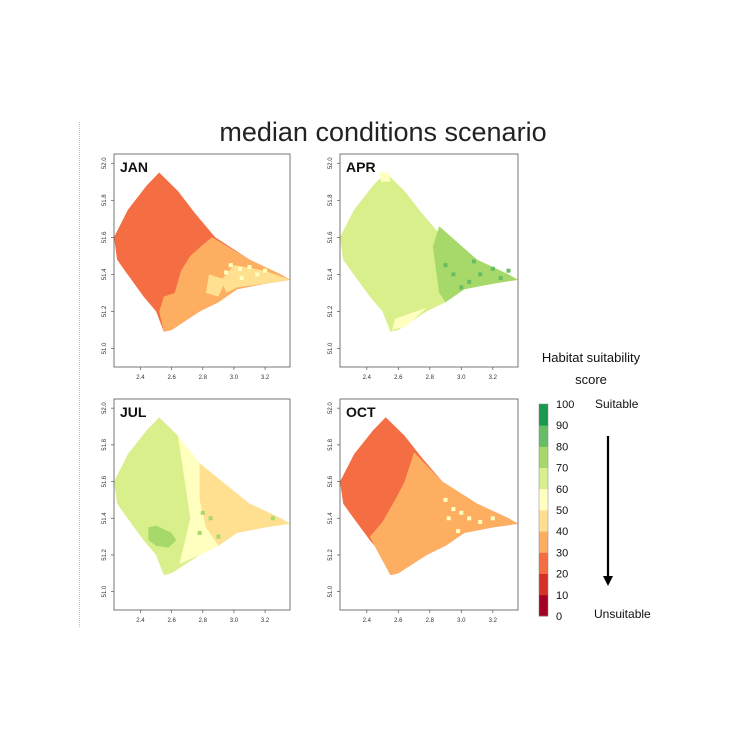  Describe the element at coordinates (361, 412) in the screenshot. I see `panel-label: OCT` at that location.